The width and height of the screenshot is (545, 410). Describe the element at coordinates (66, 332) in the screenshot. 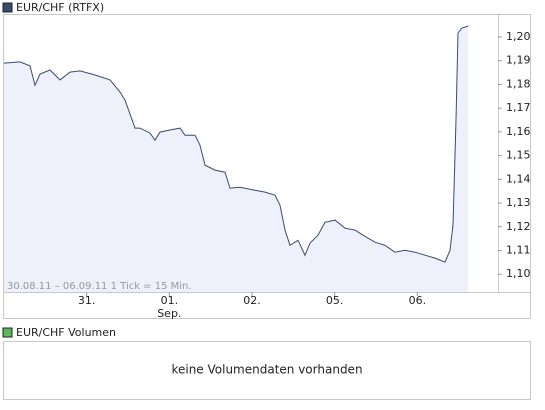

I see `legend-label: EUR/CHF Volumen` at that location.